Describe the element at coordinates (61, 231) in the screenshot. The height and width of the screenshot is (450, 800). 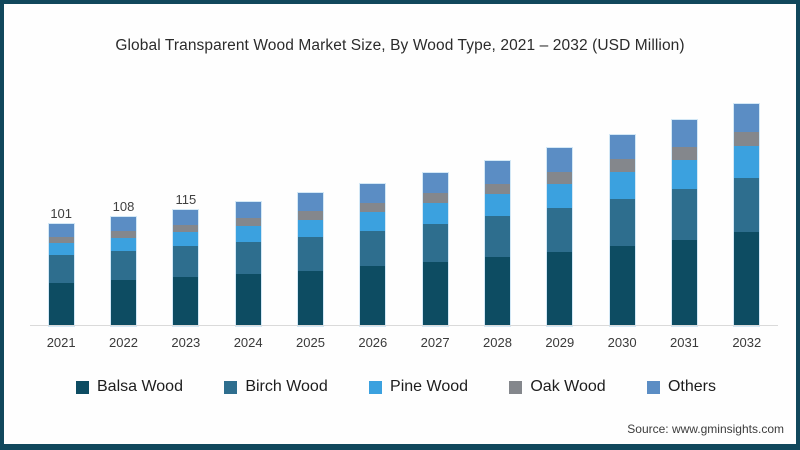
I see `segment-others-2021` at that location.